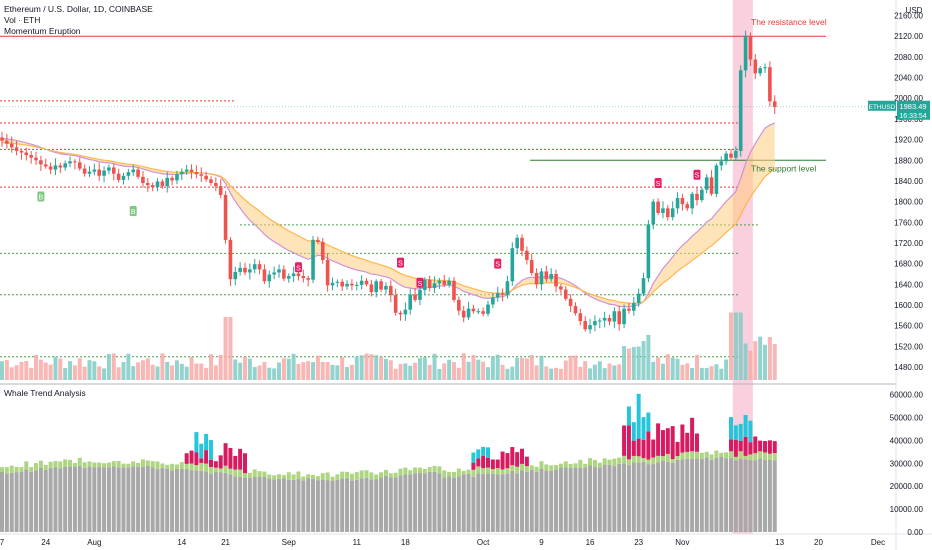 The image size is (932, 550). What do you see at coordinates (907, 395) in the screenshot?
I see `whale-tick-label: 60000.00` at bounding box center [907, 395].